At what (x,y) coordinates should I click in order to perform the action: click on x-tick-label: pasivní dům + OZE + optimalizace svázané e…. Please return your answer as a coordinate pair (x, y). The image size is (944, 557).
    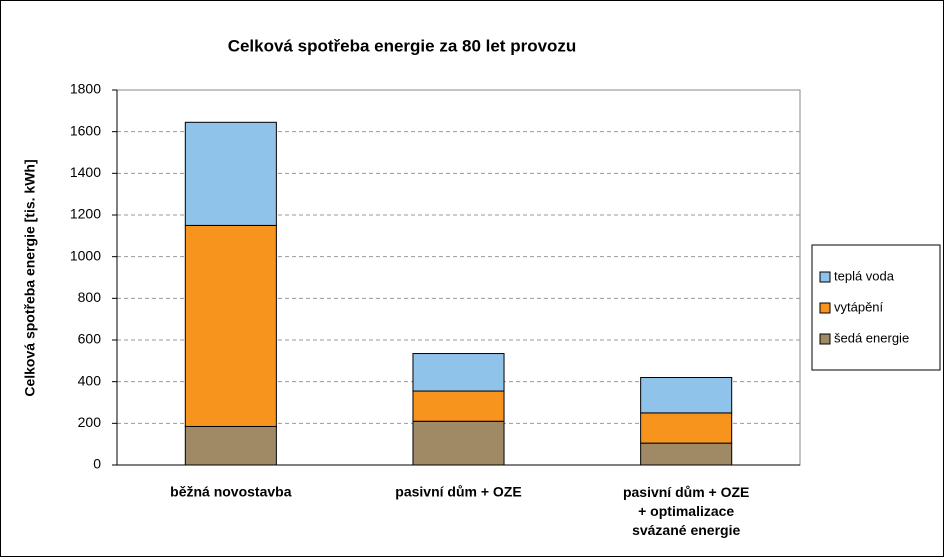
    Looking at the image, I should click on (686, 511).